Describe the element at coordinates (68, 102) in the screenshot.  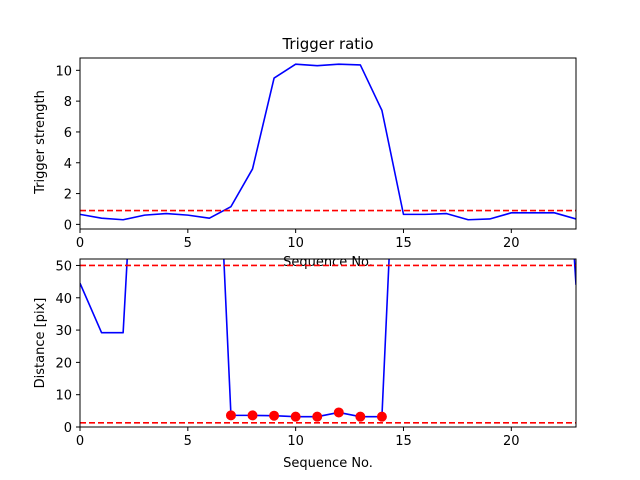
I see `y-tick-label: 8` at that location.